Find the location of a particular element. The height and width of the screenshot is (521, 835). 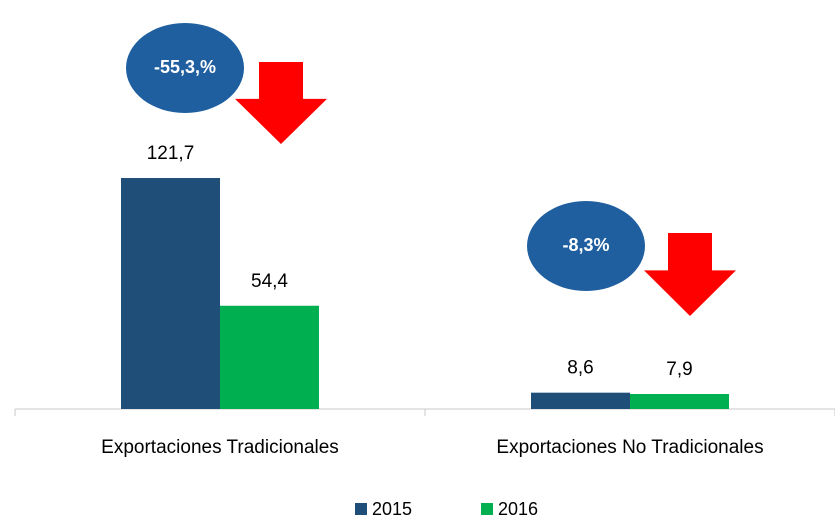

x-tick-label: Exportaciones No Tradicionales is located at coordinates (629, 447).